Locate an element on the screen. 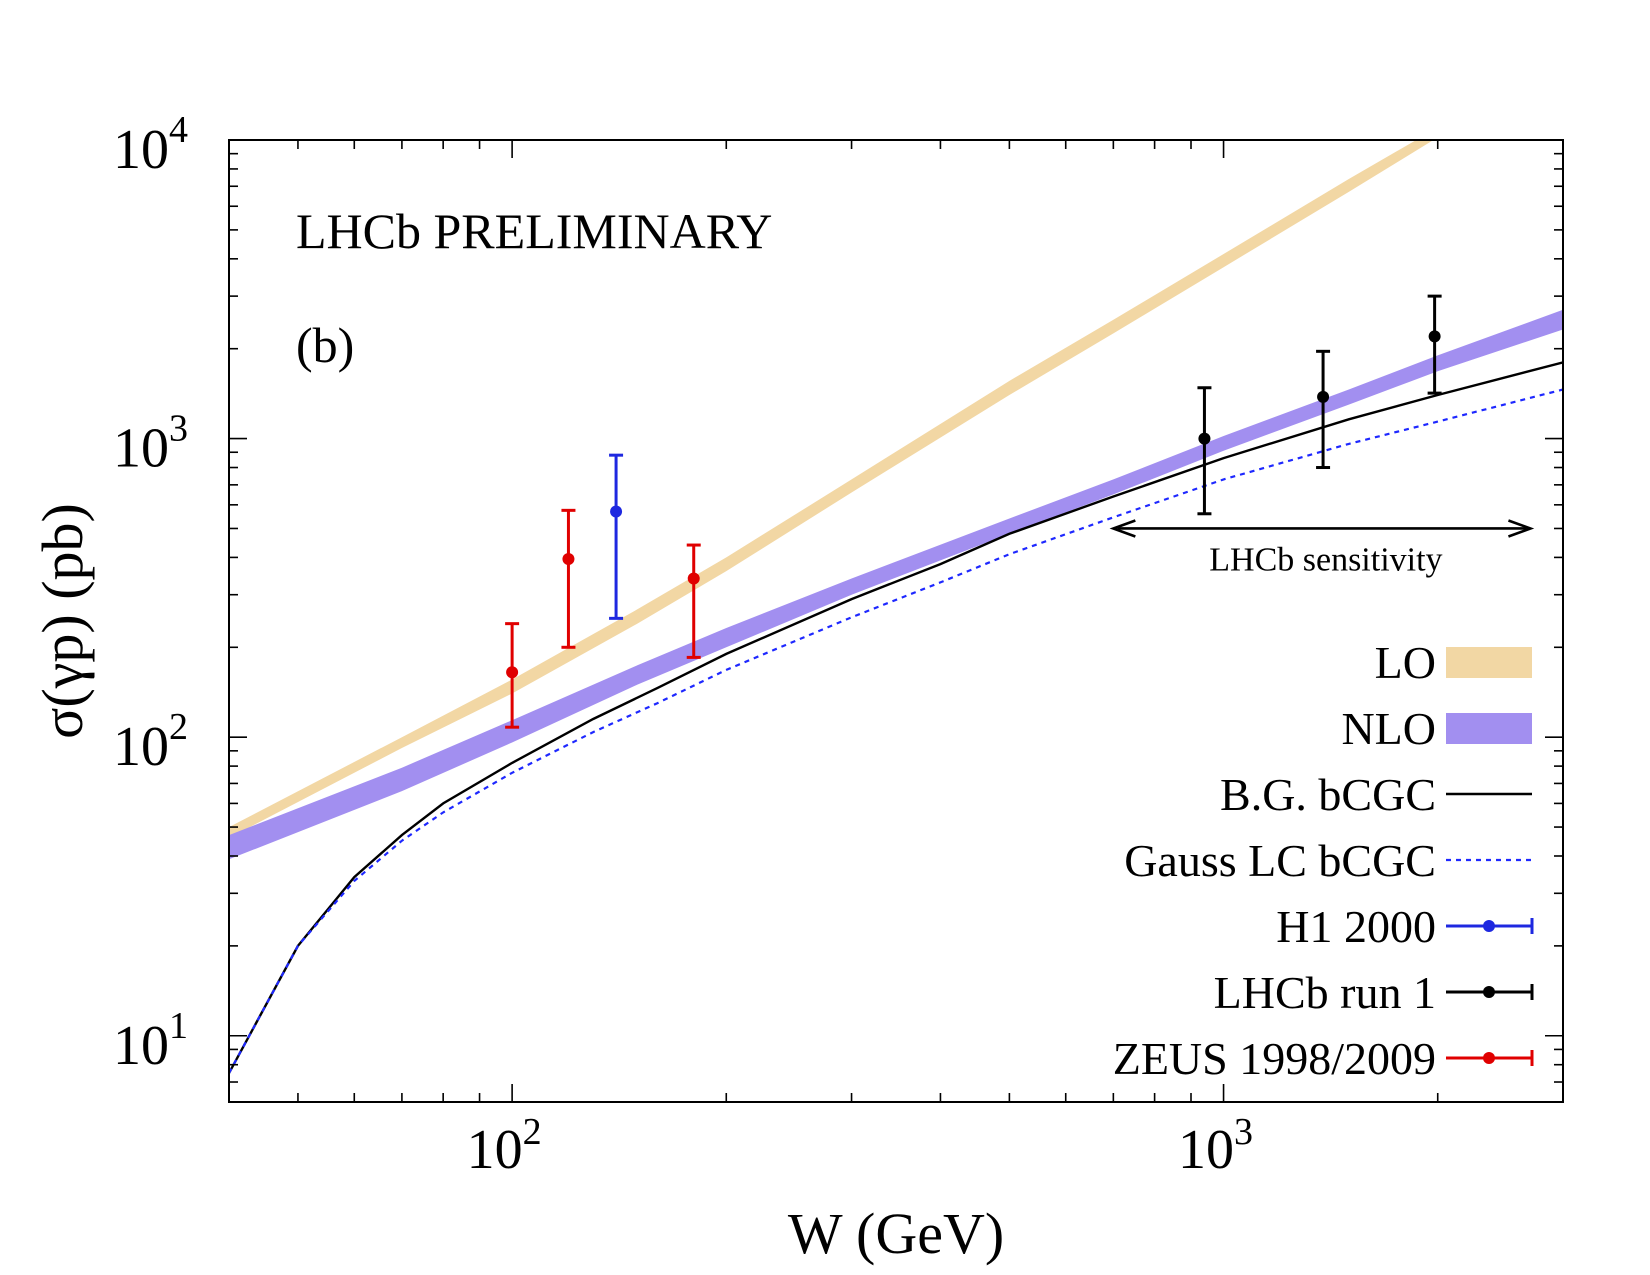 The height and width of the screenshot is (1275, 1650). arrow-head-left is located at coordinates (1122, 528).